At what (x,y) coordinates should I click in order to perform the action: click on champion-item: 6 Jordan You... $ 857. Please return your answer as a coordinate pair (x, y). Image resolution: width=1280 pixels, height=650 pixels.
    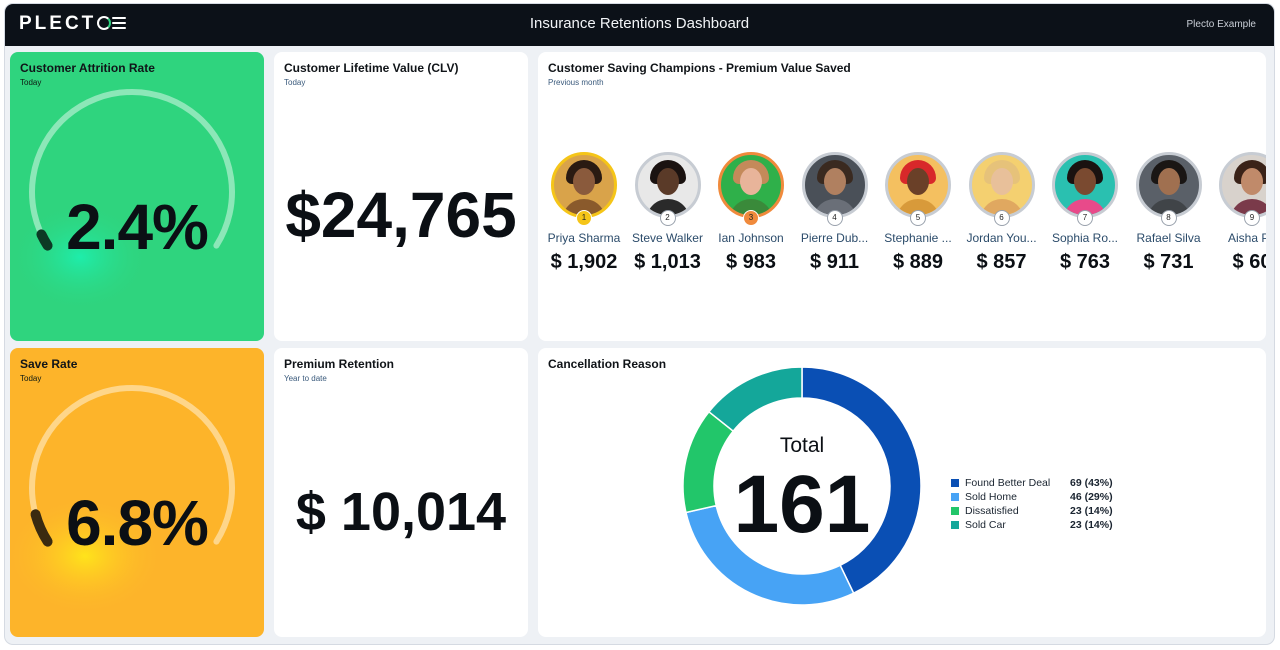
    Looking at the image, I should click on (1002, 213).